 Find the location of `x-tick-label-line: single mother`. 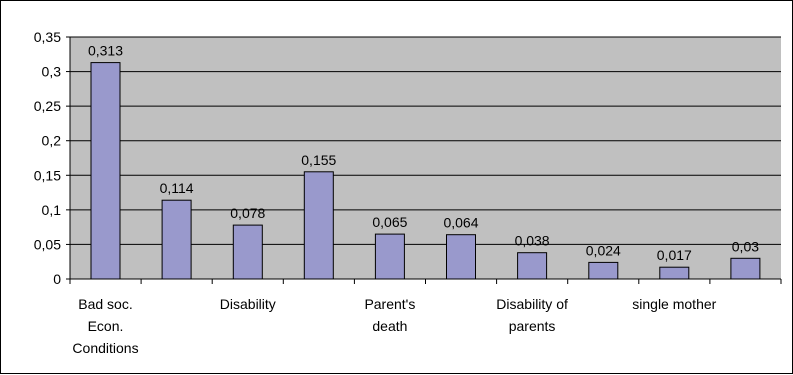

x-tick-label-line: single mother is located at coordinates (674, 304).